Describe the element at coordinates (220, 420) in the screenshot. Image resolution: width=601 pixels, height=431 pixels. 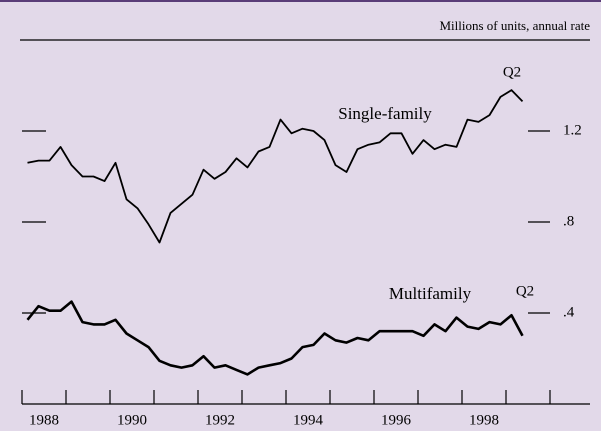
I see `x-tick-label: 1992` at that location.